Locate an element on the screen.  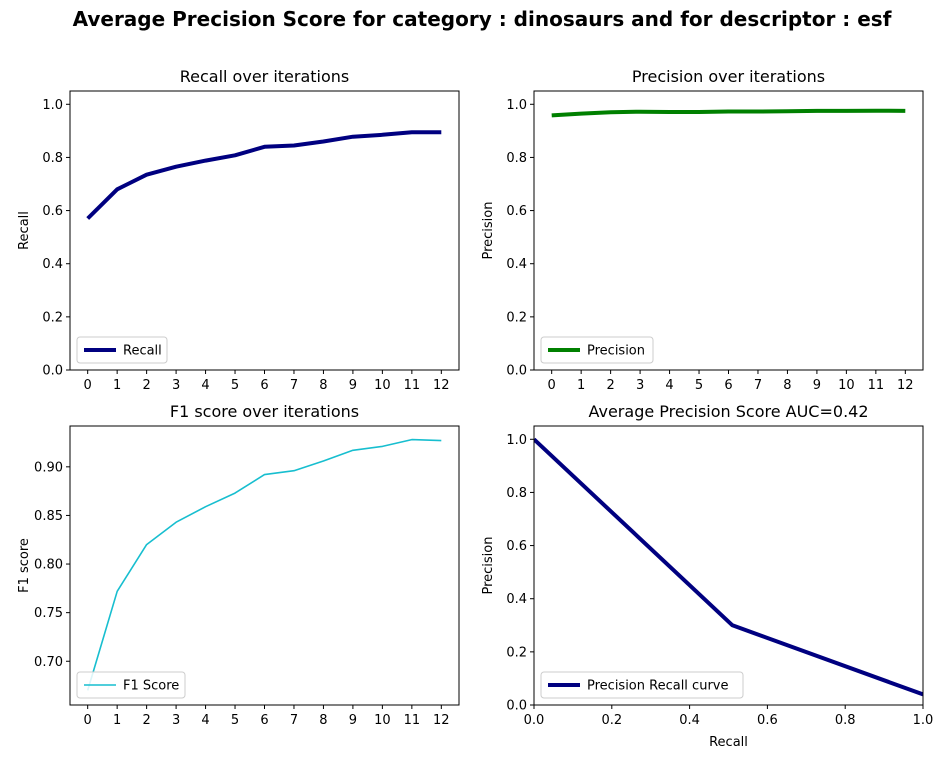
chart-title: Precision over iterations is located at coordinates (728, 76).